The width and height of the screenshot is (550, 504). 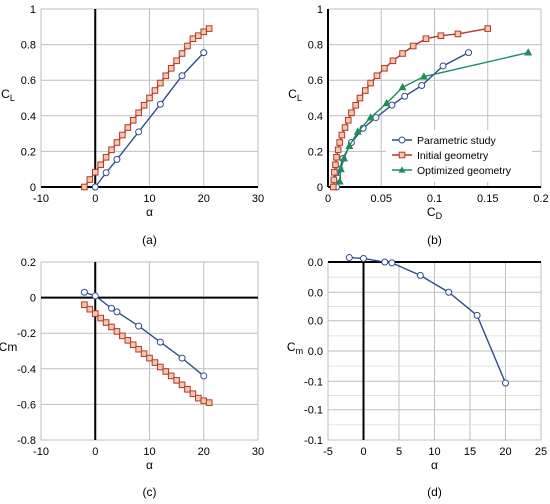 What do you see at coordinates (541, 452) in the screenshot?
I see `x-tick-label: 25` at bounding box center [541, 452].